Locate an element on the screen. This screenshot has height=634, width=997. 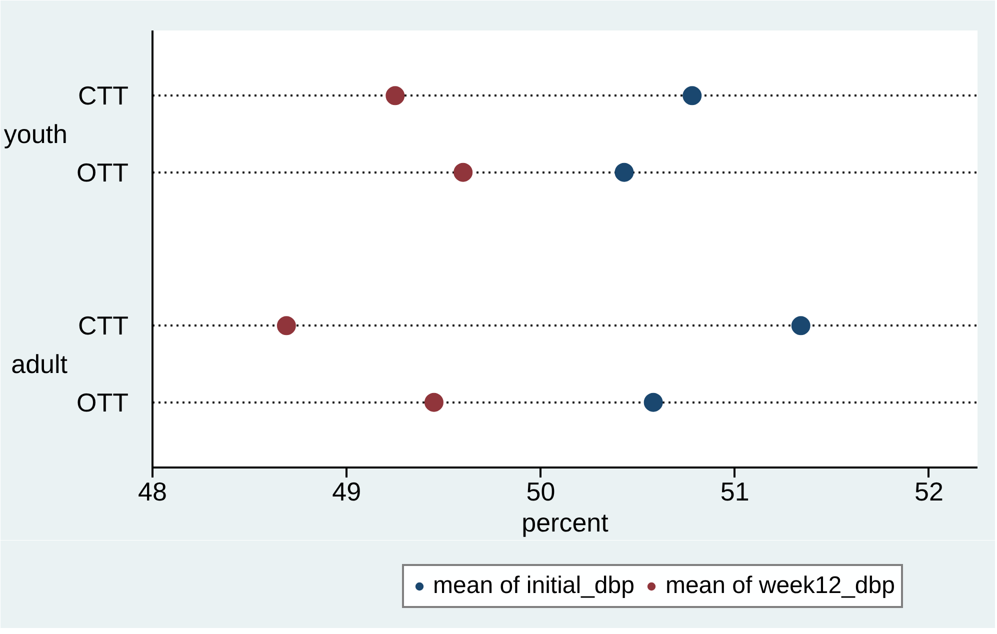
text: adult is located at coordinates (39, 364).